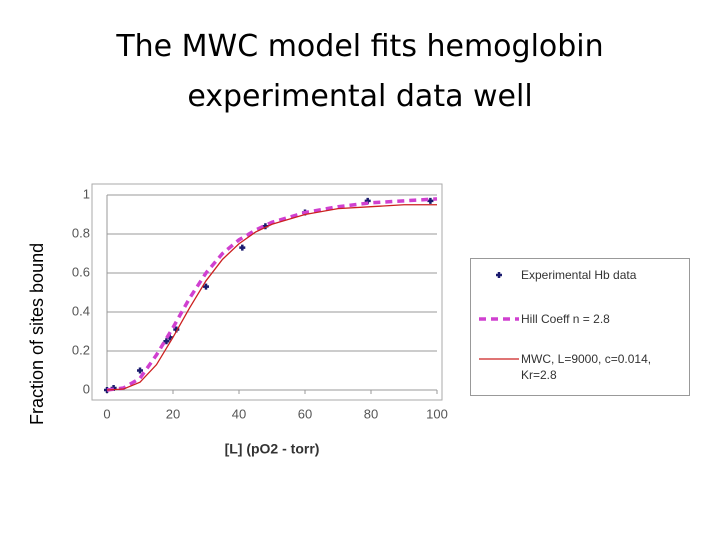 The image size is (720, 540). I want to click on y-tick-label: 0, so click(86, 388).